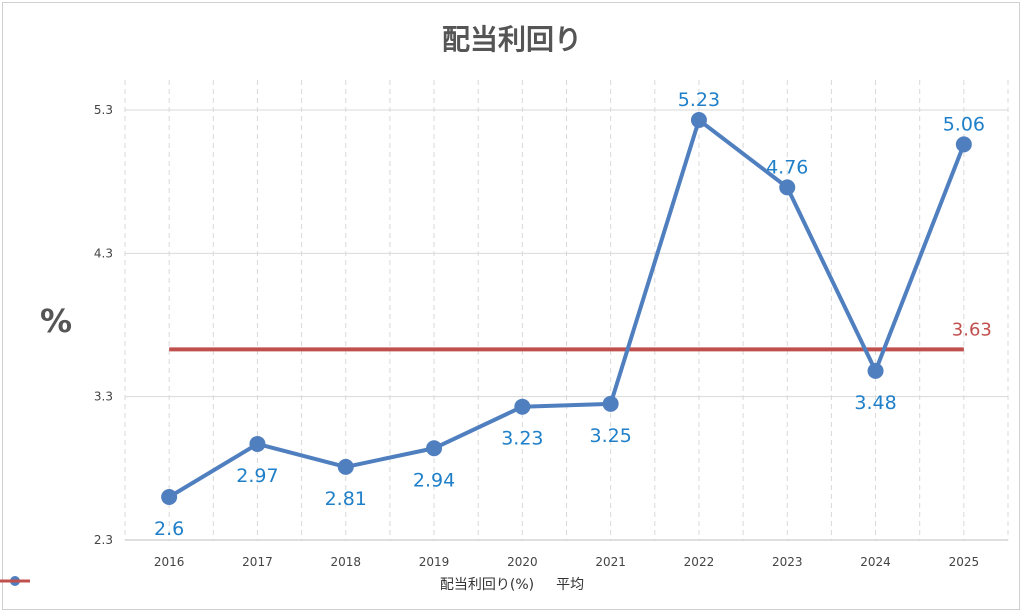 The height and width of the screenshot is (614, 1024). Describe the element at coordinates (875, 562) in the screenshot. I see `x-tick-label: 2024` at that location.